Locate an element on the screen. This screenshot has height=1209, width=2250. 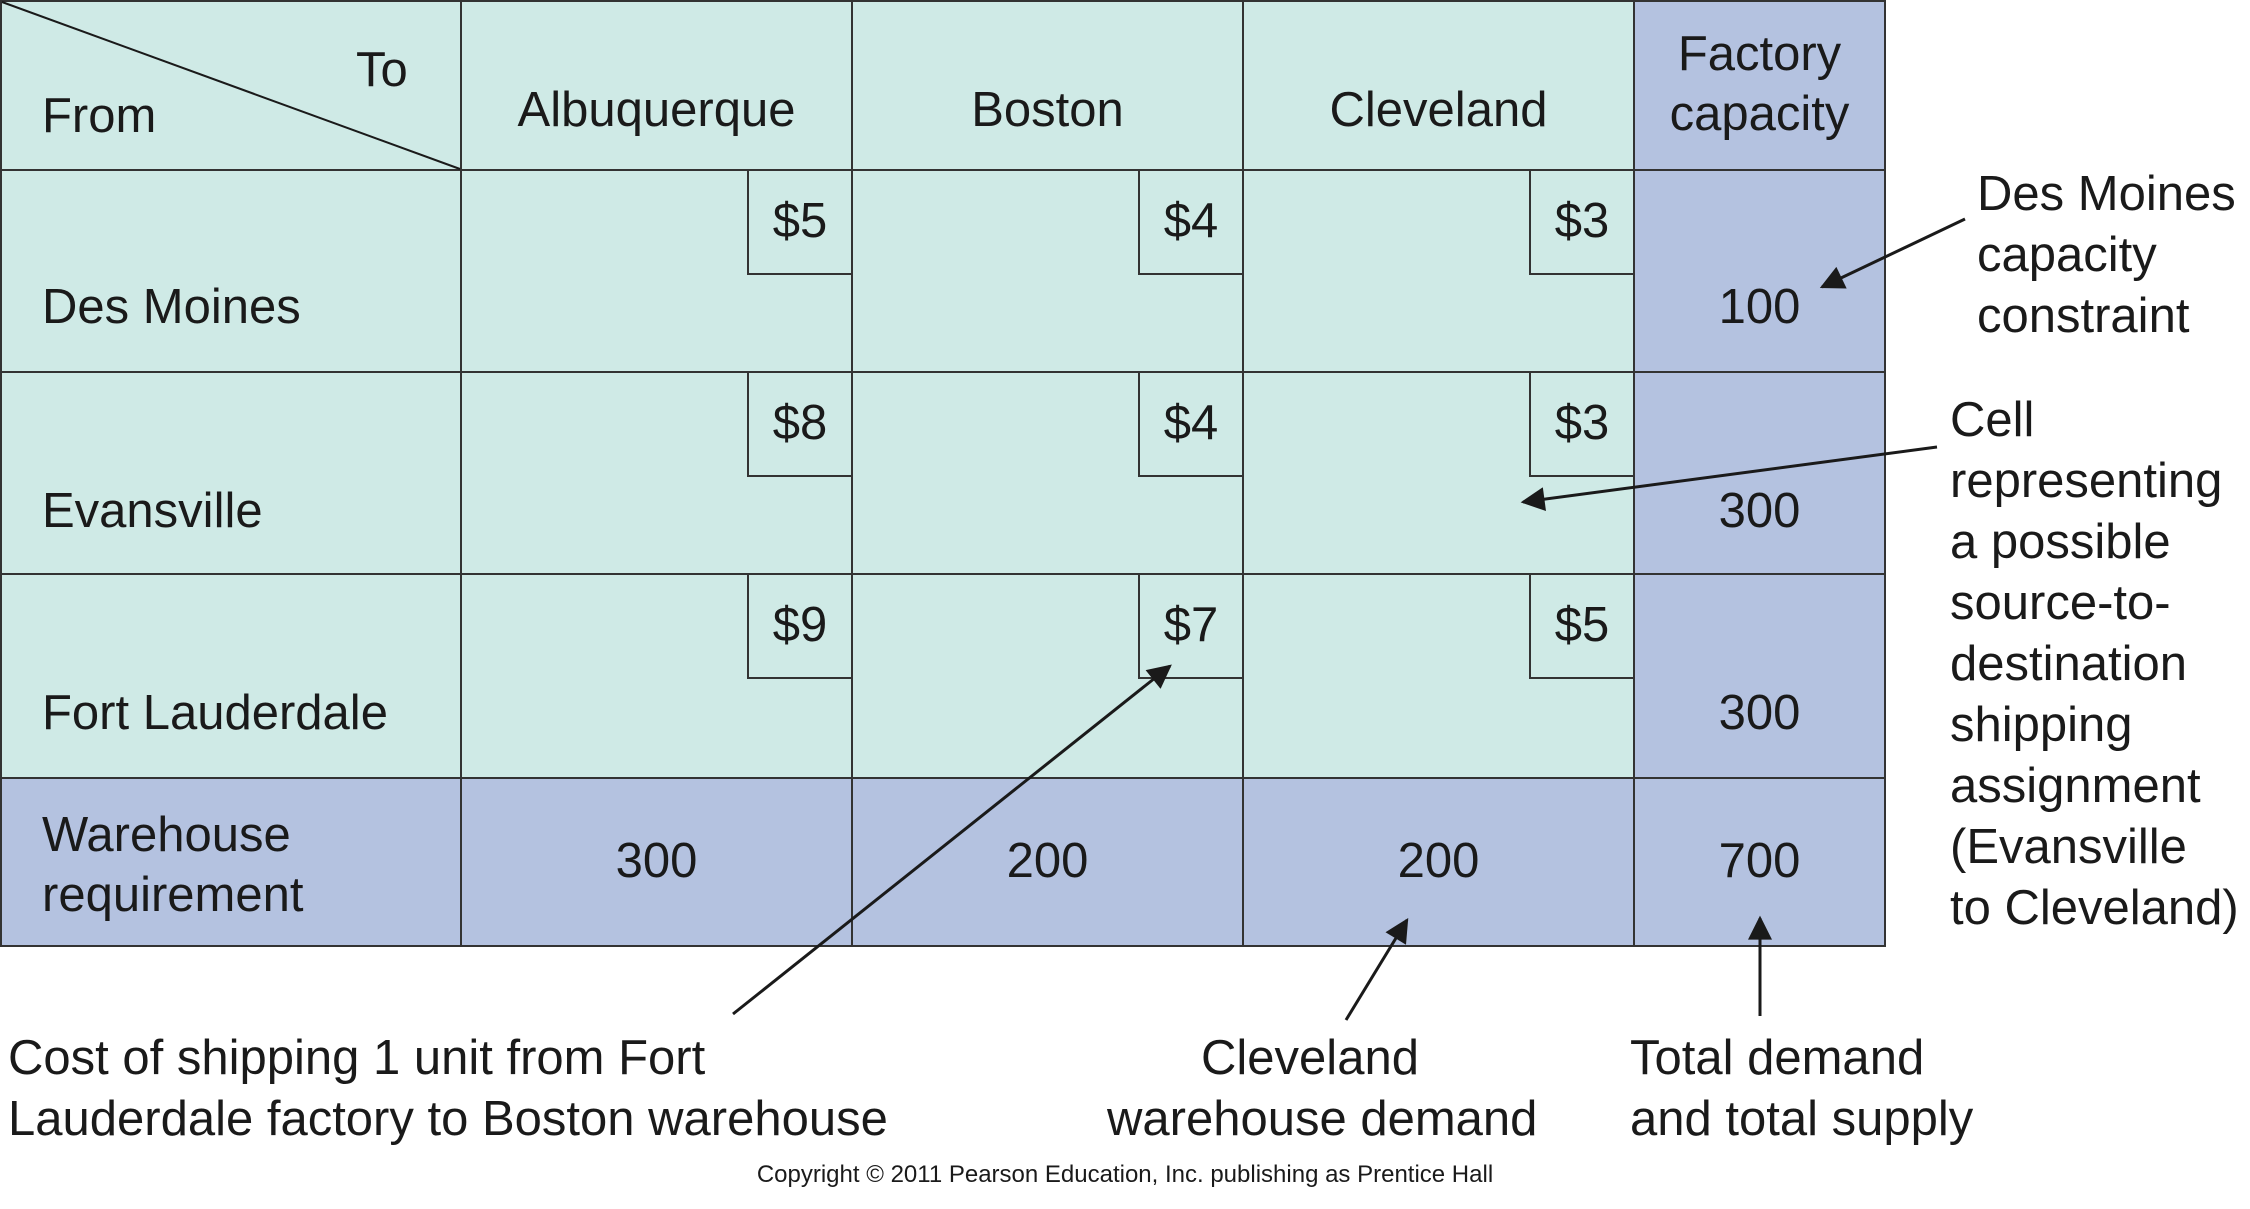
annotation-line: Total demand is located at coordinates (1777, 1058).